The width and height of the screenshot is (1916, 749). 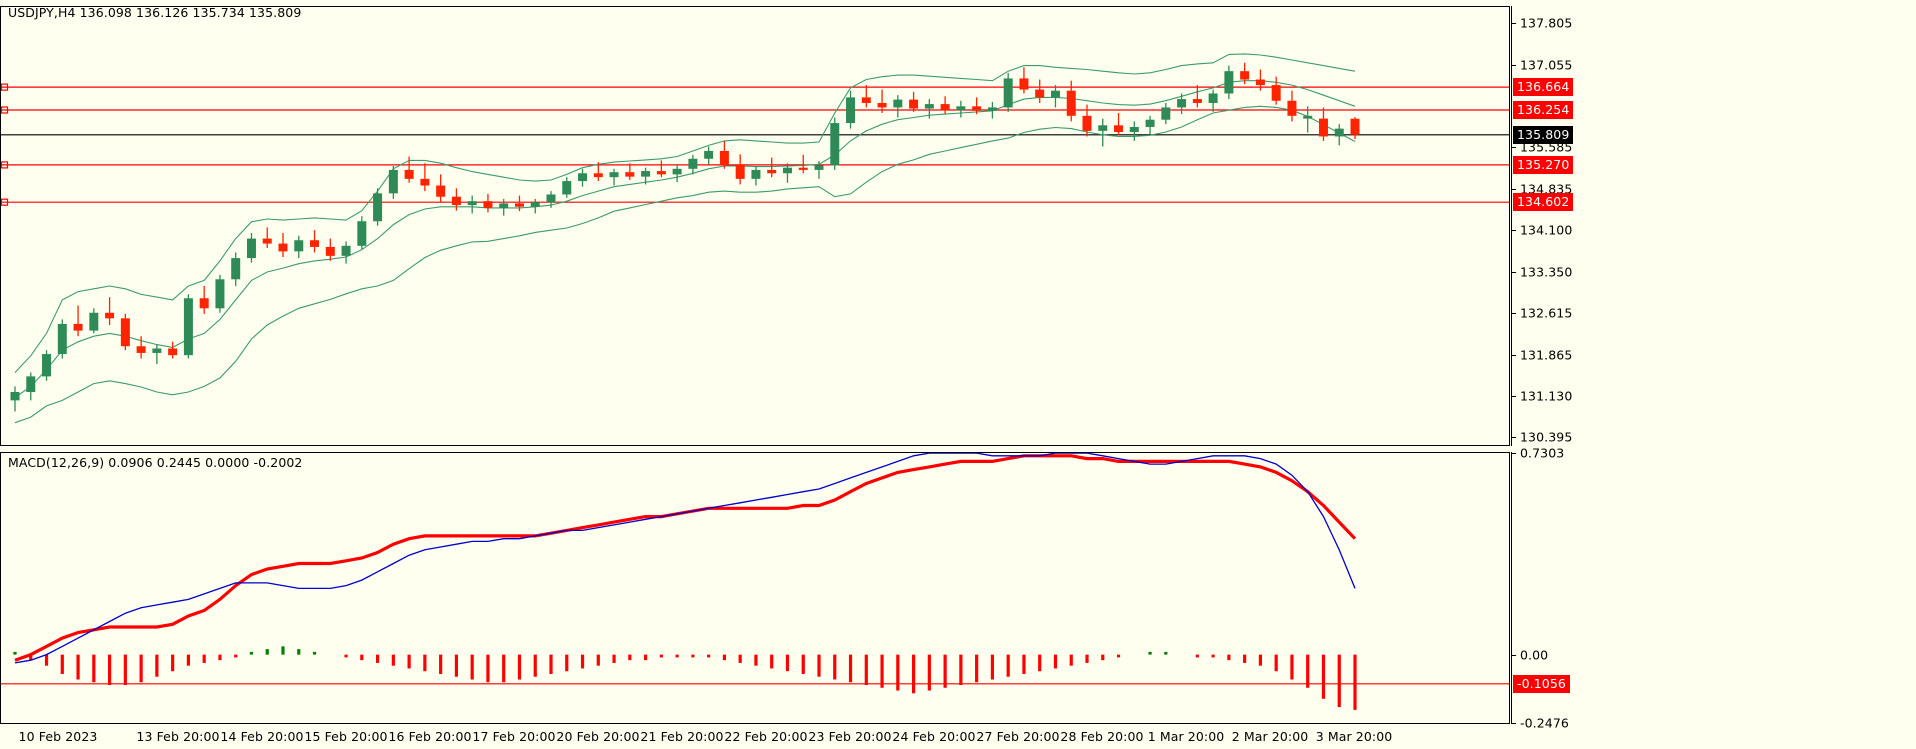 I want to click on time-axis-label: 17 Feb 20:00, so click(x=514, y=736).